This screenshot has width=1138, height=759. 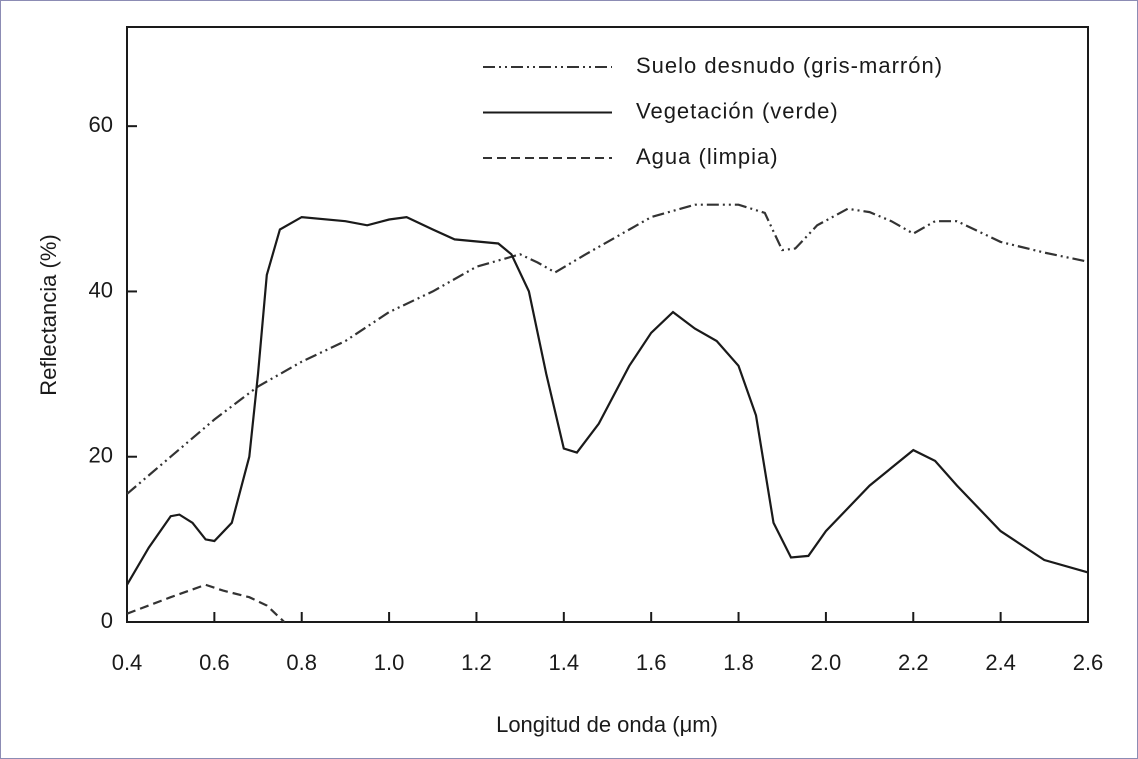 What do you see at coordinates (826, 662) in the screenshot?
I see `x-tick-label: 2.0` at bounding box center [826, 662].